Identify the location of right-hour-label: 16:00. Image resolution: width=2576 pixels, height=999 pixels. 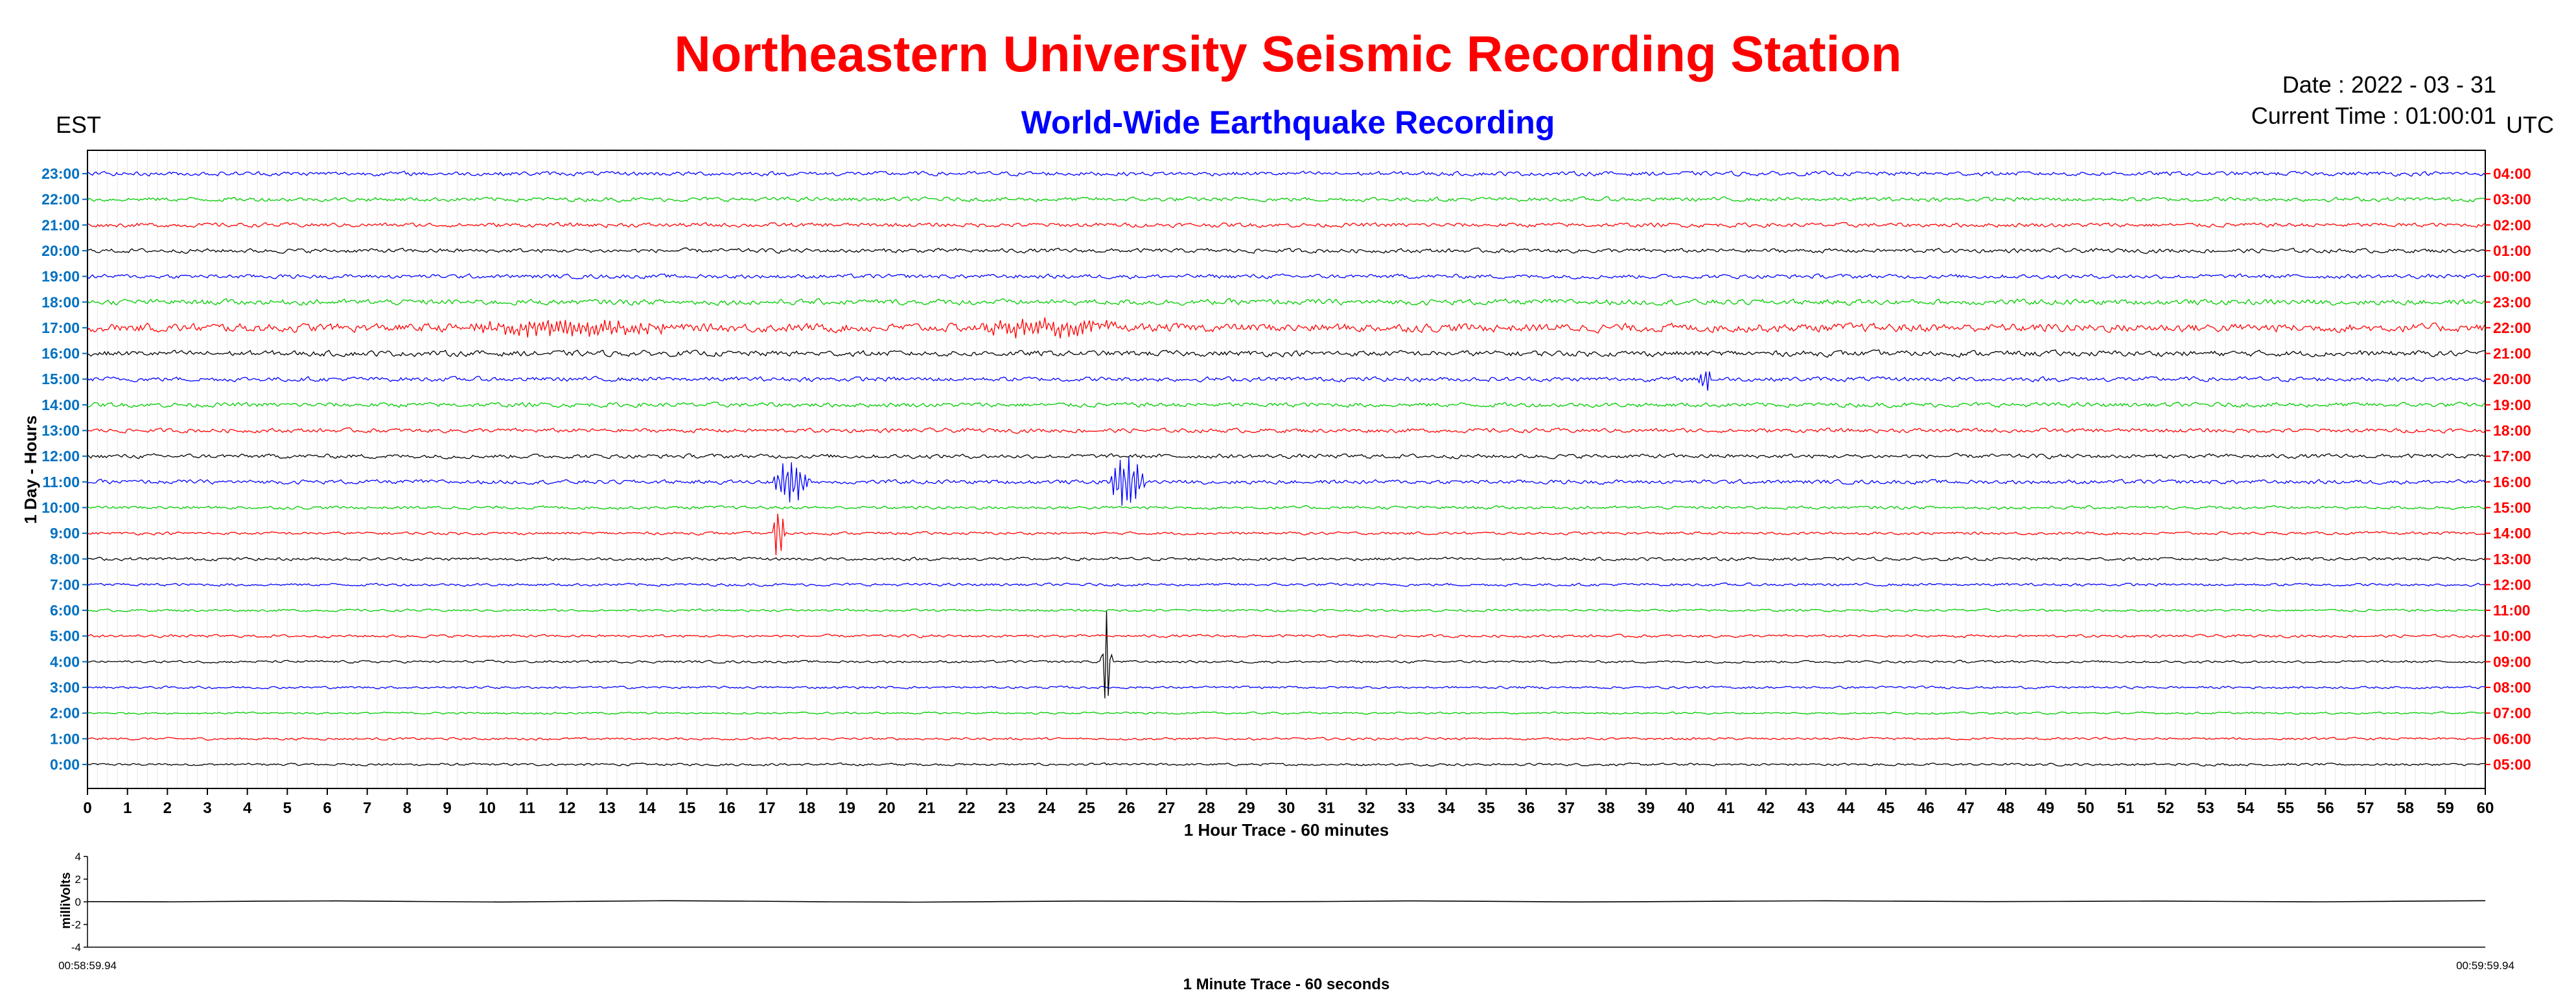
(2512, 482).